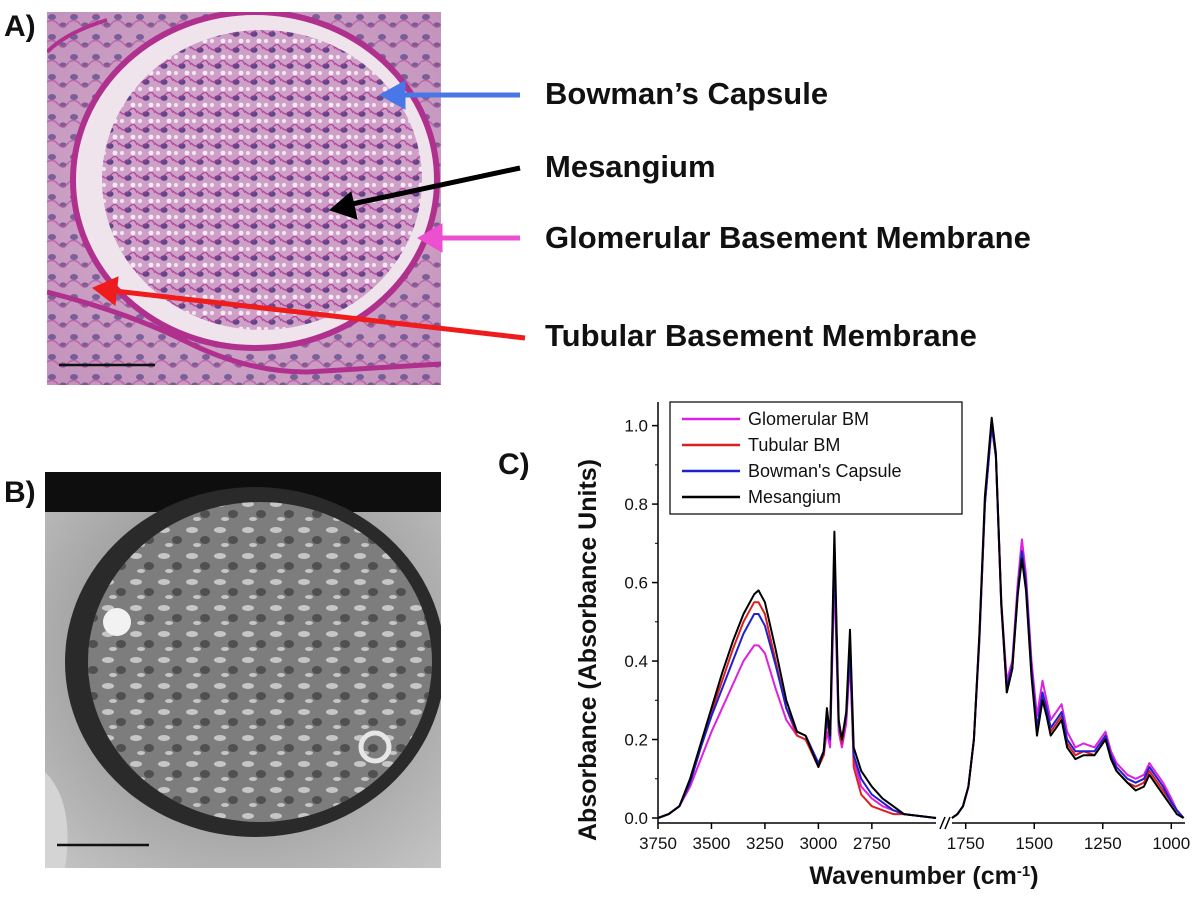  Describe the element at coordinates (309, 308) in the screenshot. I see `arrow-tubular-bm` at that location.